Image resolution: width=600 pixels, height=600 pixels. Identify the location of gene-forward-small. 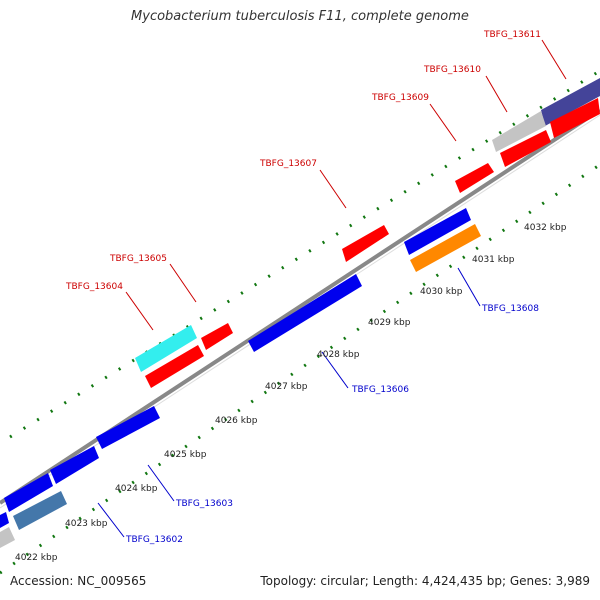
(474, 178).